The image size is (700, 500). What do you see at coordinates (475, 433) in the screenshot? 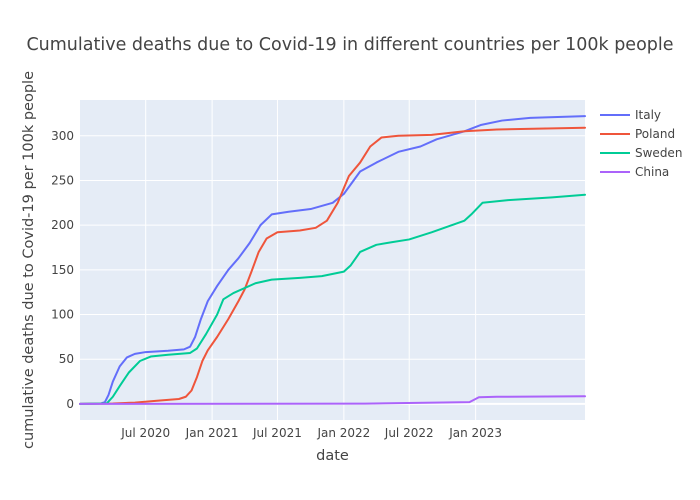
I see `x-tick-label: Jan 2023` at bounding box center [475, 433].